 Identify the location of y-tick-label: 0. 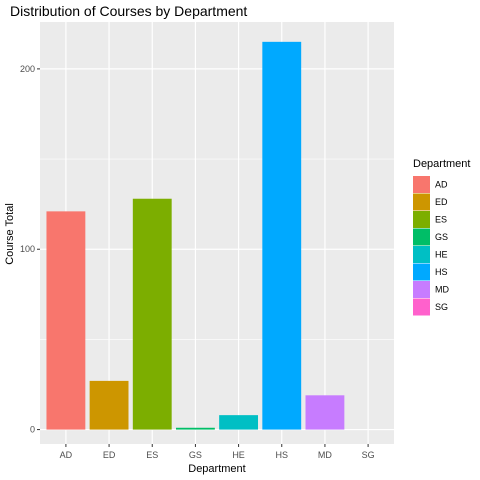
(32, 430).